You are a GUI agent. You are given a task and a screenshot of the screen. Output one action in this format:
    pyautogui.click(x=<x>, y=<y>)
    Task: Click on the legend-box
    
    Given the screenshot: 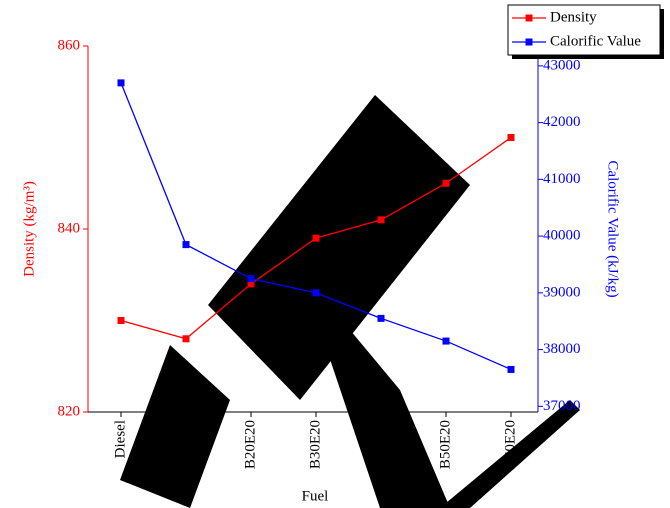 What is the action you would take?
    pyautogui.click(x=584, y=30)
    